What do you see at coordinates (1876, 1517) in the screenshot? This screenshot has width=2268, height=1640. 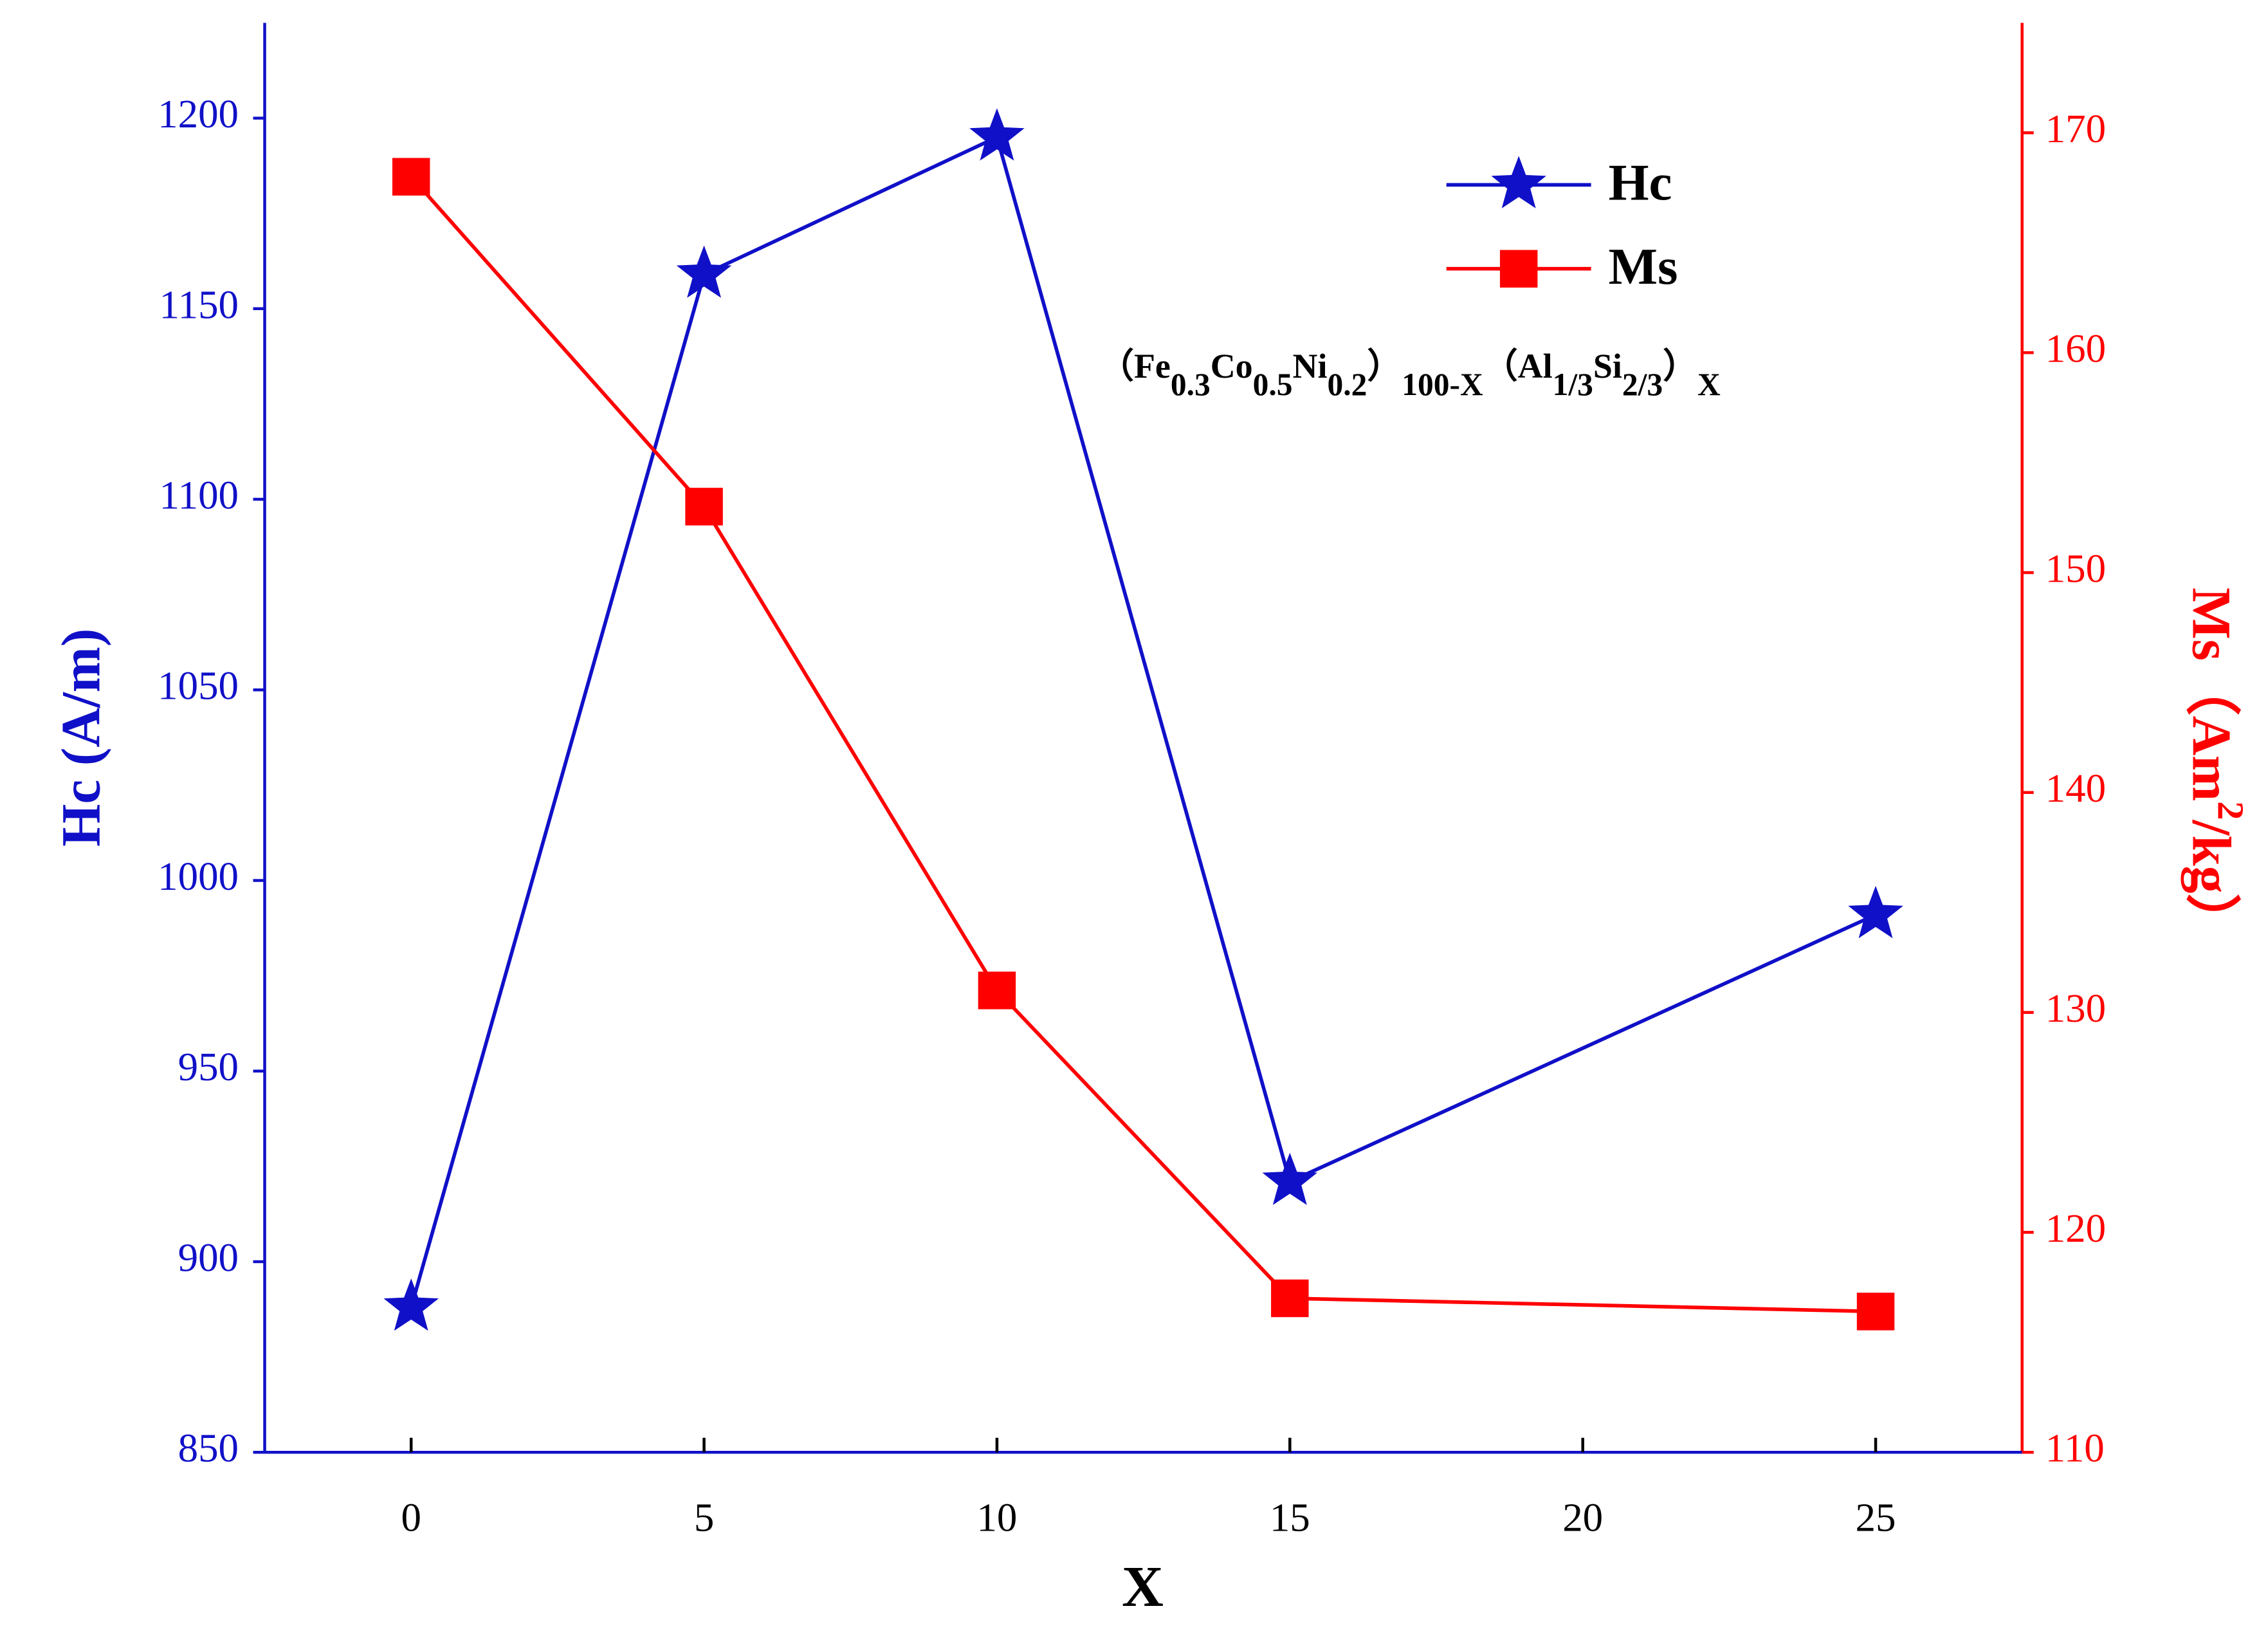 I see `x-tick-label: 25` at bounding box center [1876, 1517].